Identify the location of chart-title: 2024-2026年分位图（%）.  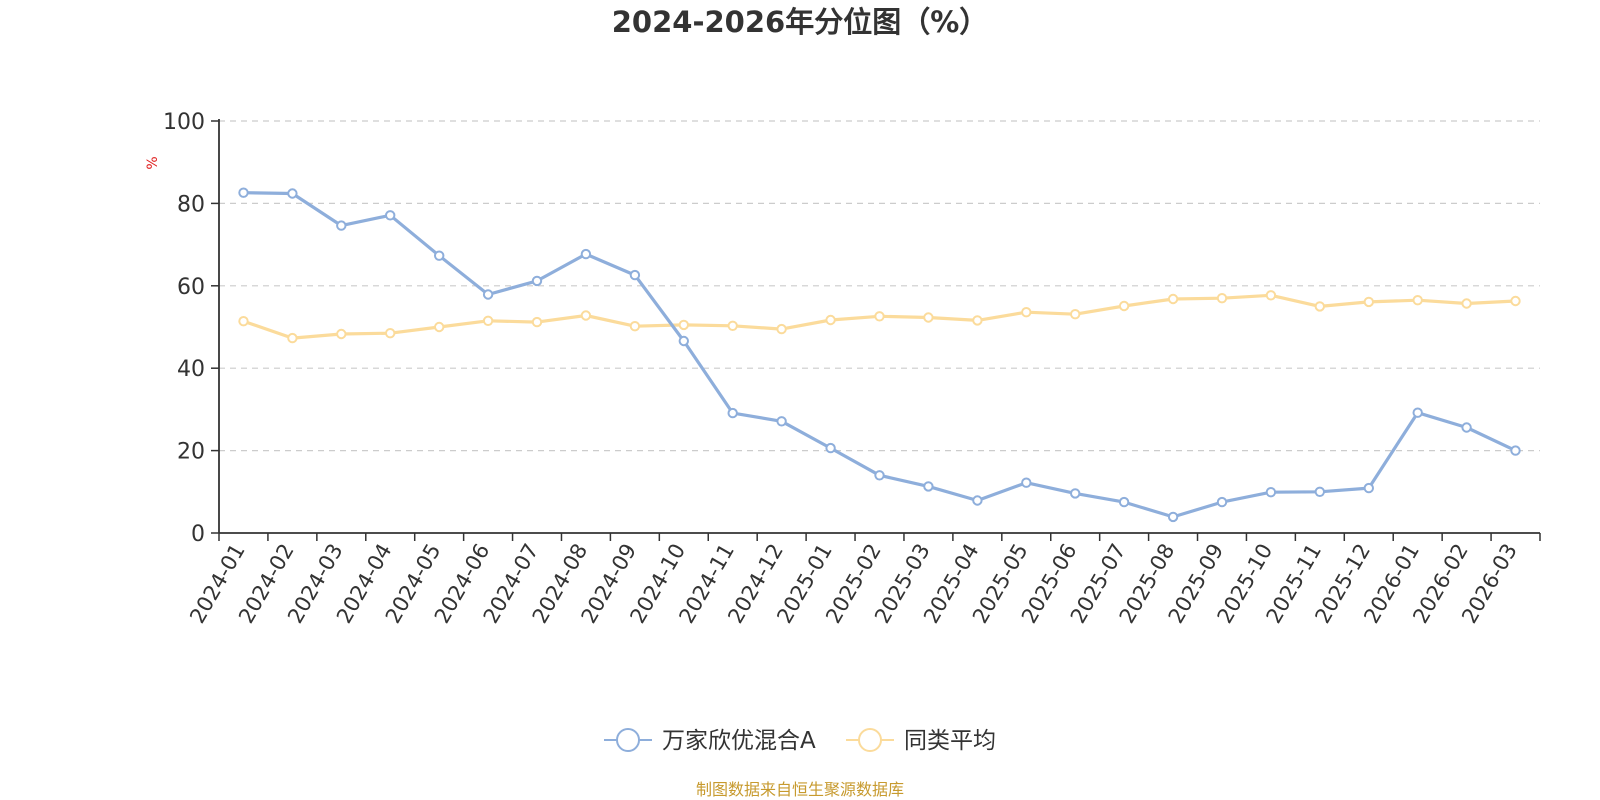
(800, 22).